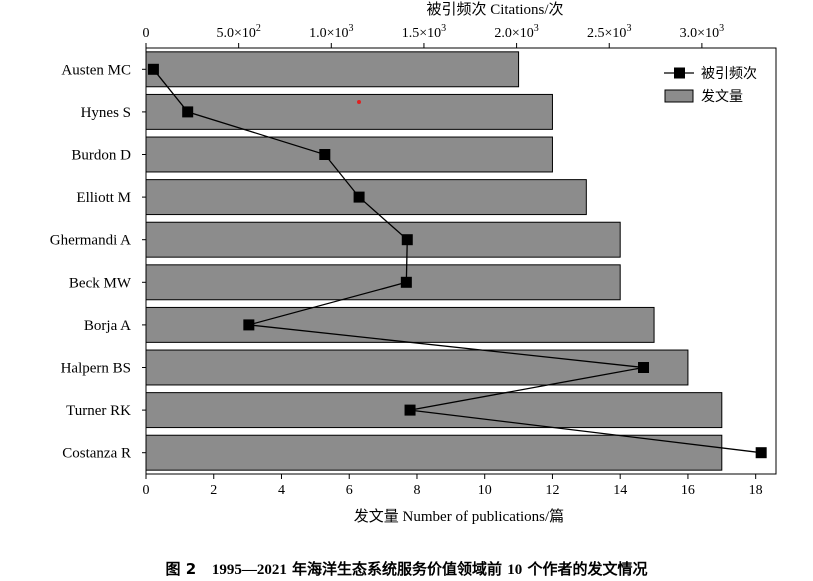 The width and height of the screenshot is (813, 581). What do you see at coordinates (729, 74) in the screenshot?
I see `legend-label-citations: 被引频次` at bounding box center [729, 74].